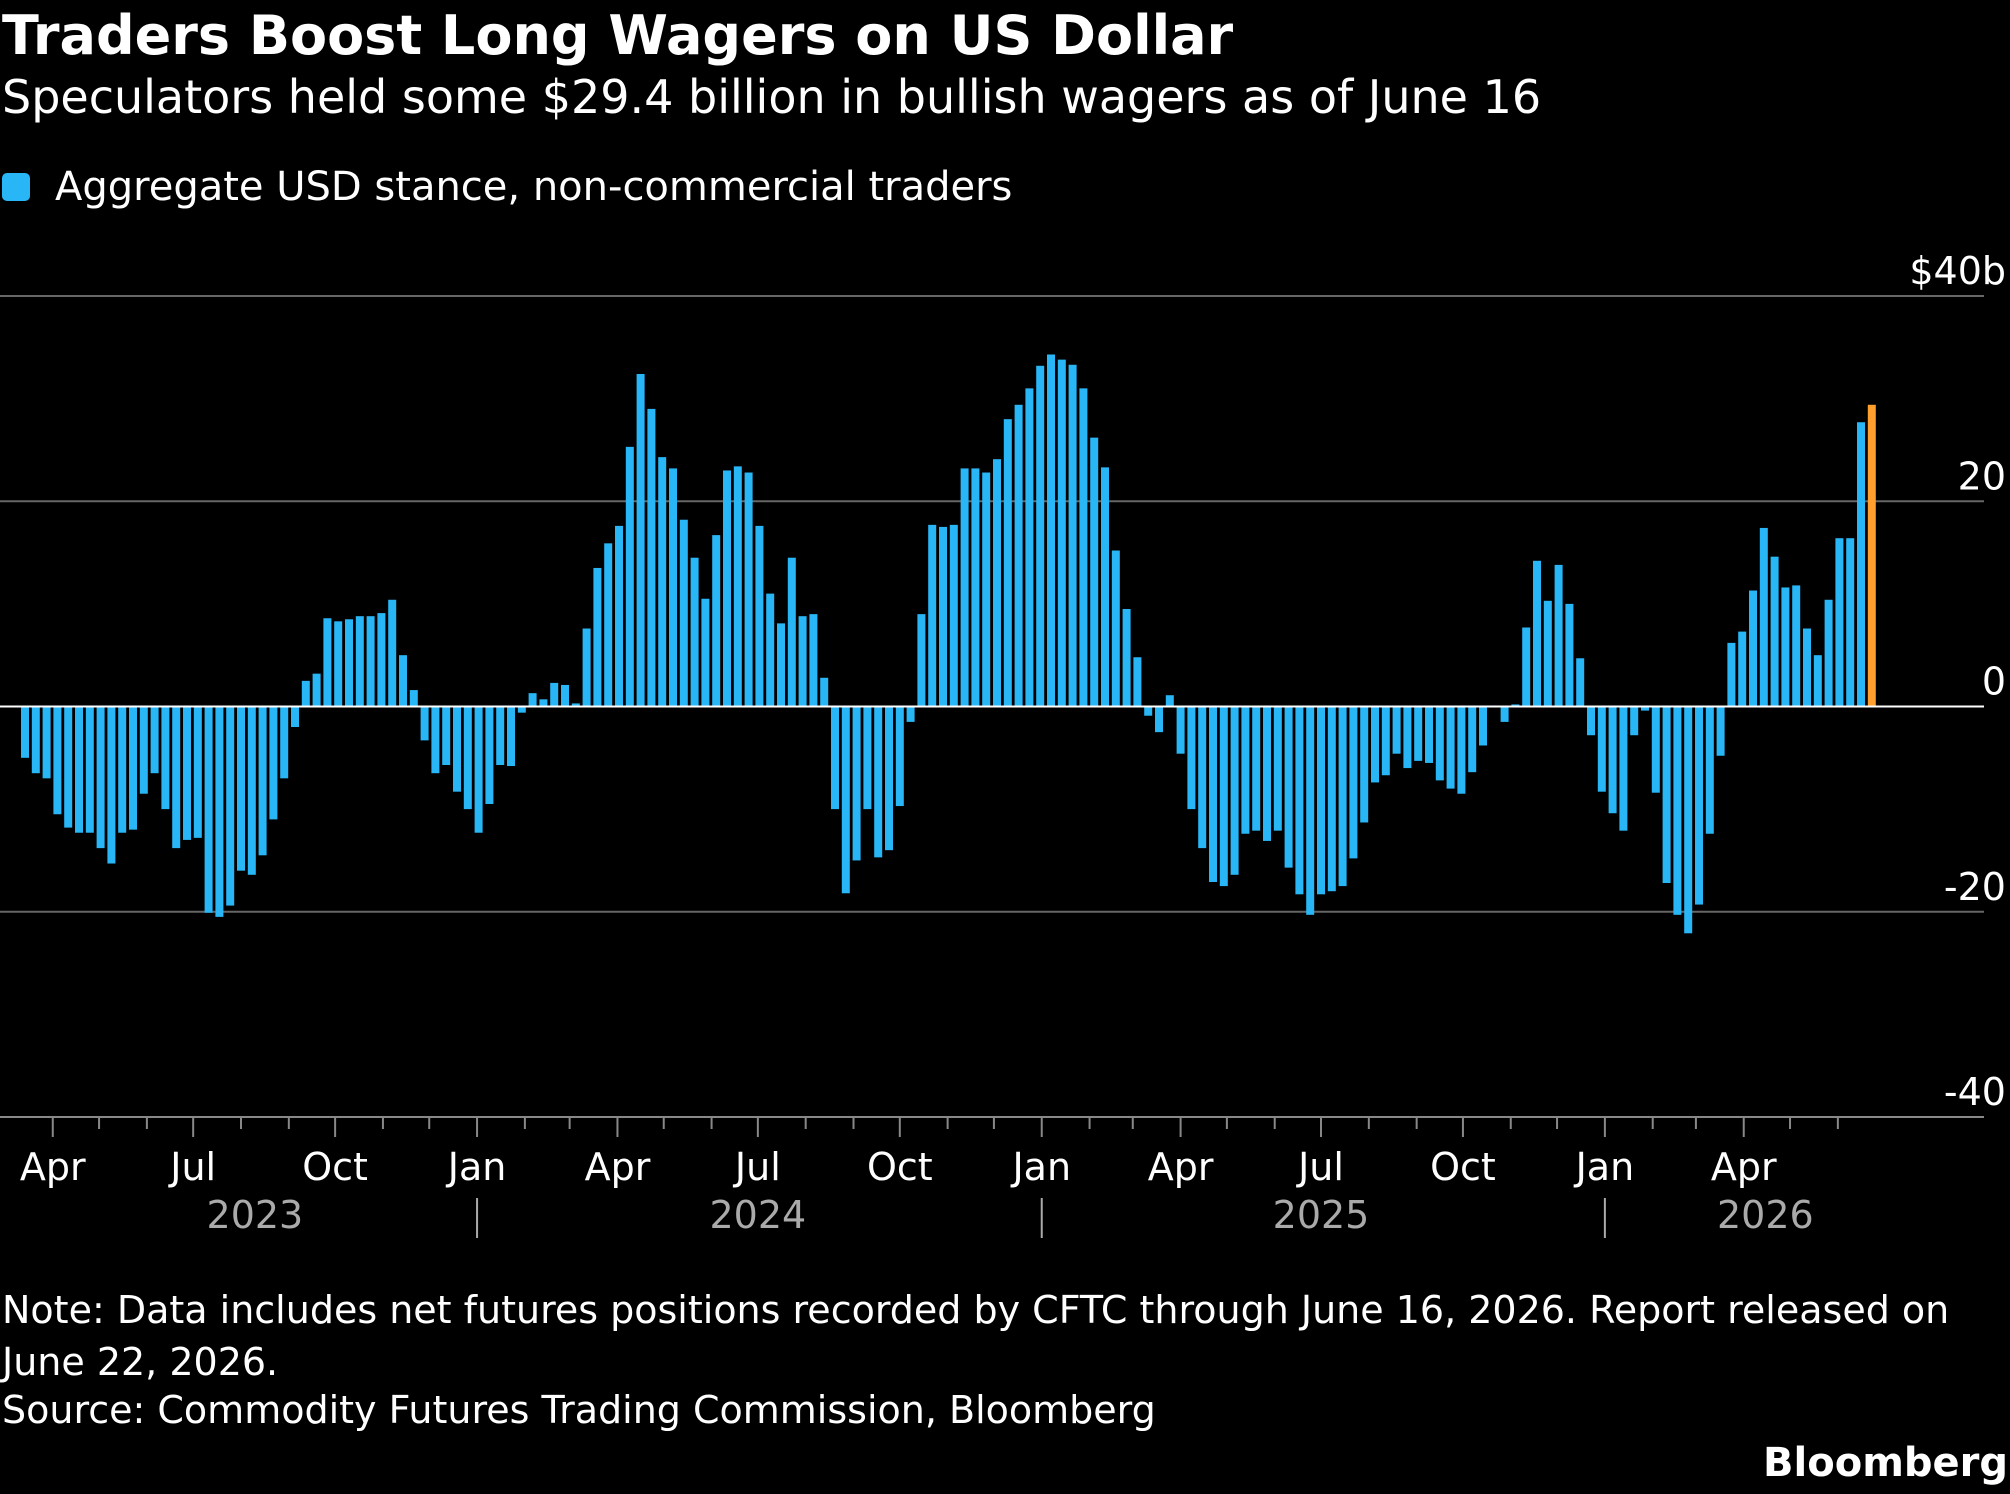  What do you see at coordinates (1871, 555) in the screenshot?
I see `bar-latest` at bounding box center [1871, 555].